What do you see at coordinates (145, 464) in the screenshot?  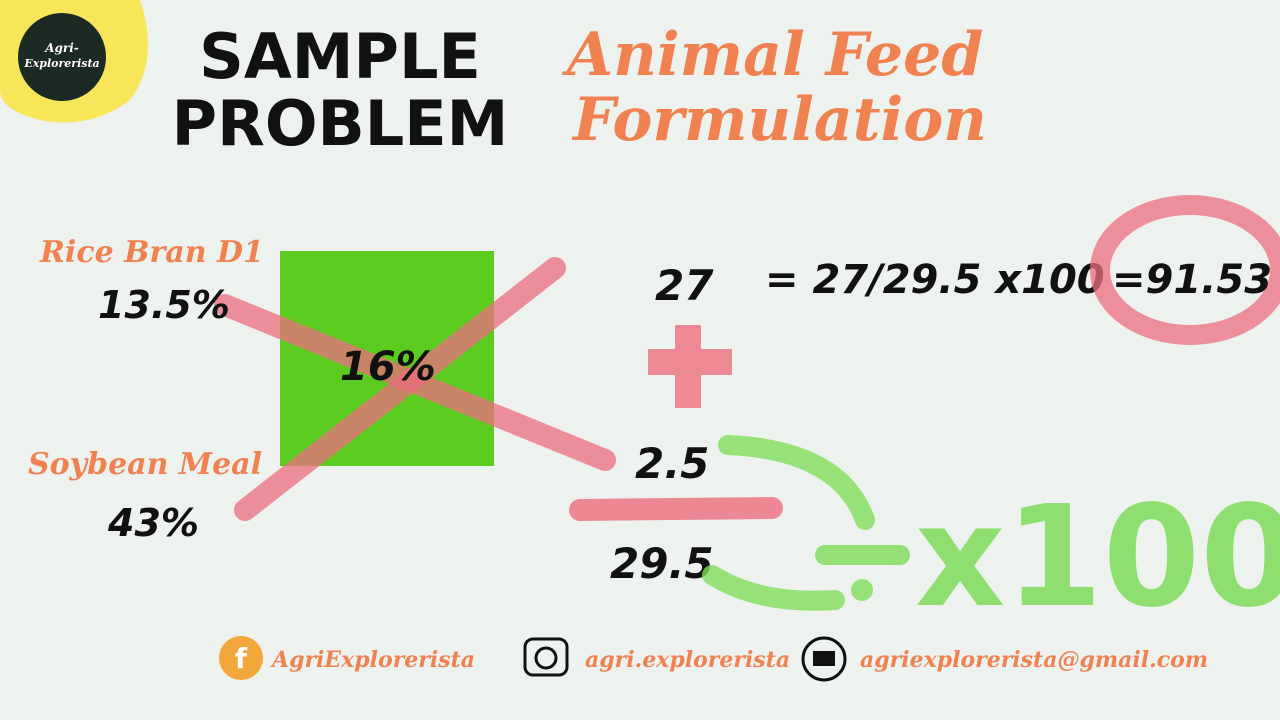 I see `ingredient-name: Soybean Meal` at bounding box center [145, 464].